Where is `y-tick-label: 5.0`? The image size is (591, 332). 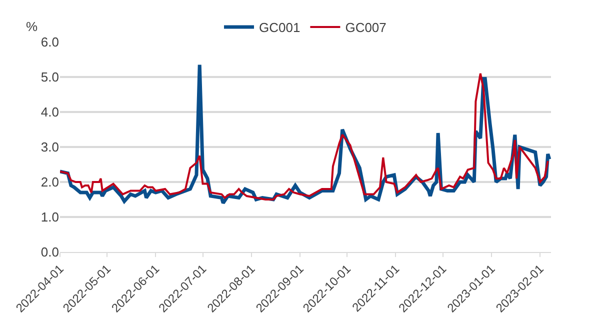 y-tick-label: 5.0 is located at coordinates (49, 77).